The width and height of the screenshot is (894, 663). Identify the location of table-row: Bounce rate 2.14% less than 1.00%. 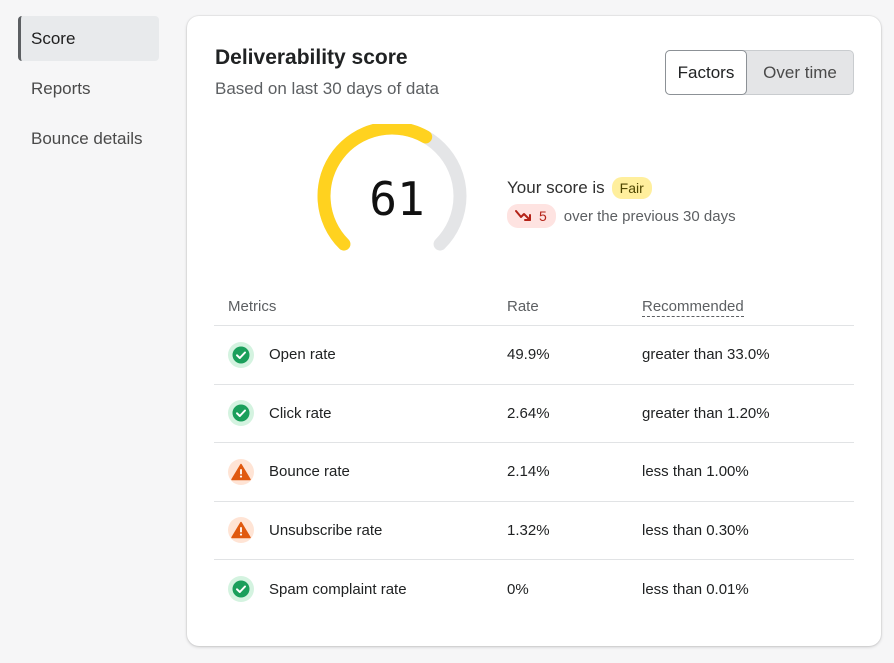
(534, 472).